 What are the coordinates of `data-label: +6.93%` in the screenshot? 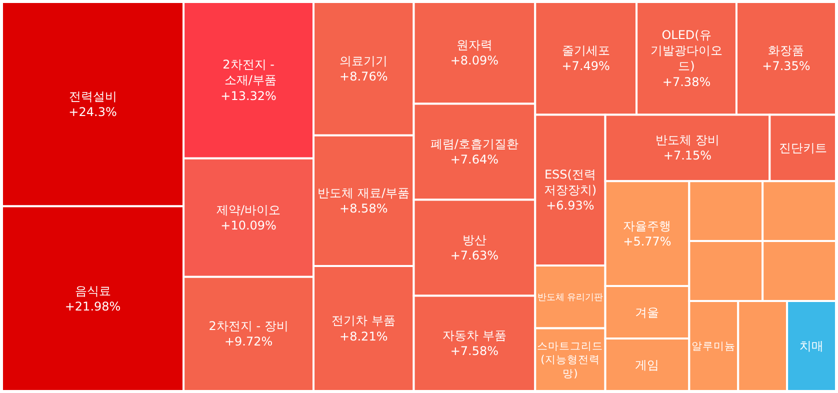 It's located at (570, 205).